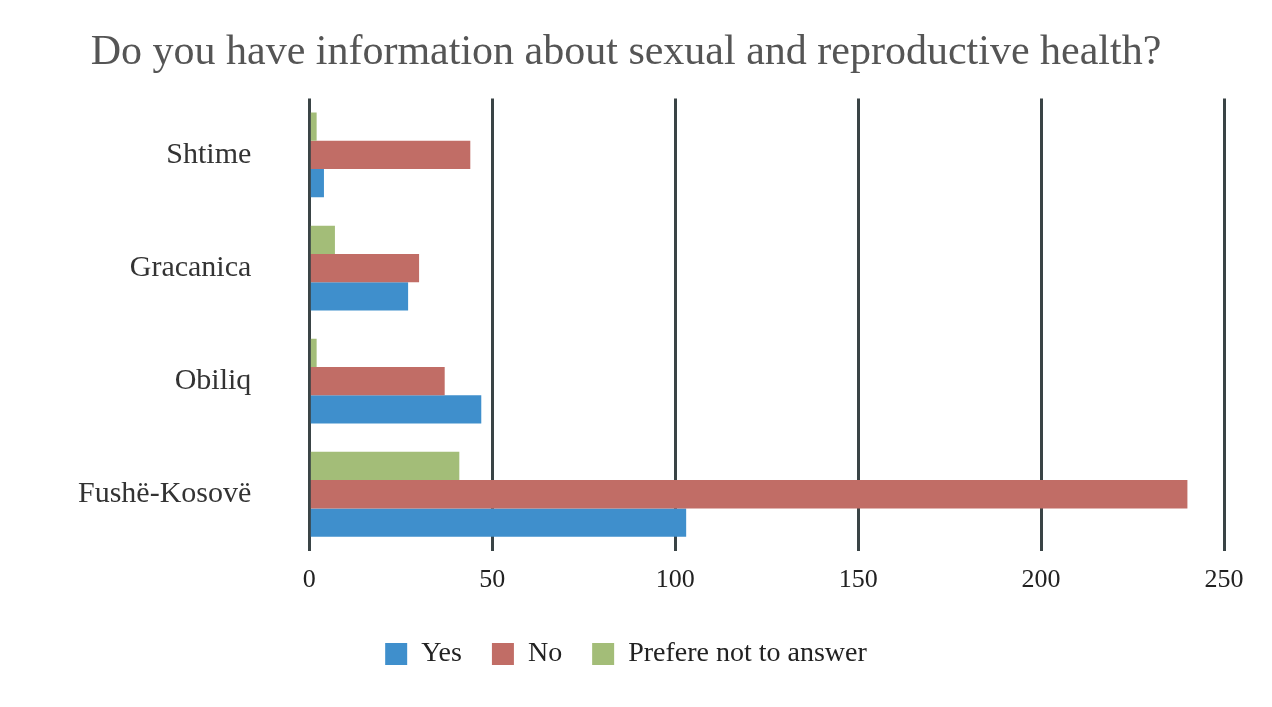 The width and height of the screenshot is (1272, 707). I want to click on x-tick-label: 0, so click(309, 579).